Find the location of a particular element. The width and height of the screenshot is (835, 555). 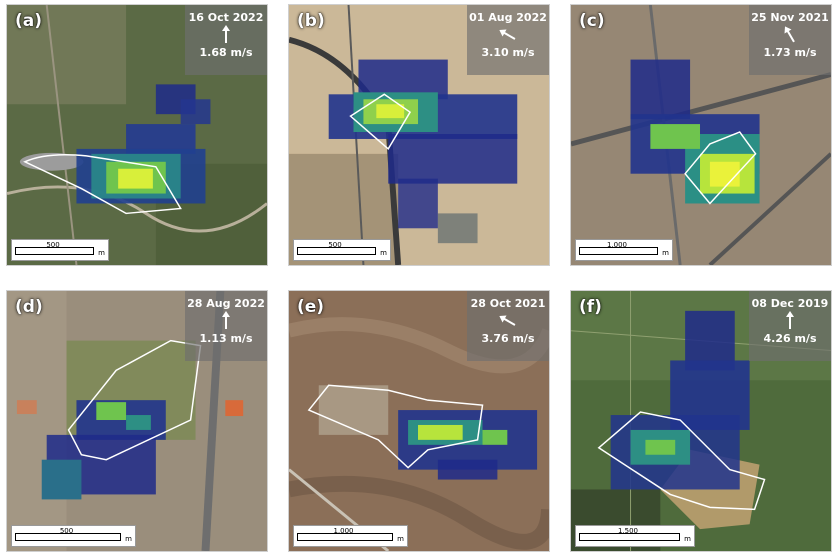

panel-e: (e) 28 Oct 2021 3.76 m/s 1,000 m is located at coordinates (419, 421).